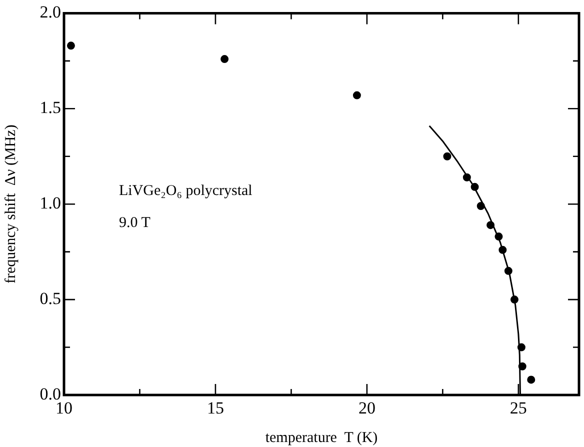  What do you see at coordinates (10, 204) in the screenshot?
I see `y-axis-title: frequency shift Δν (MHz)` at bounding box center [10, 204].